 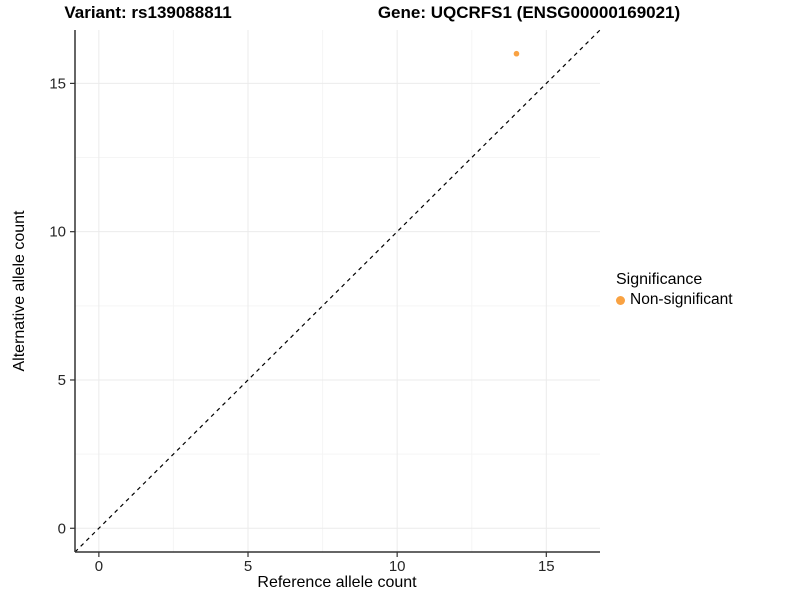 I want to click on legend-item-label: Non-significant, so click(x=681, y=299).